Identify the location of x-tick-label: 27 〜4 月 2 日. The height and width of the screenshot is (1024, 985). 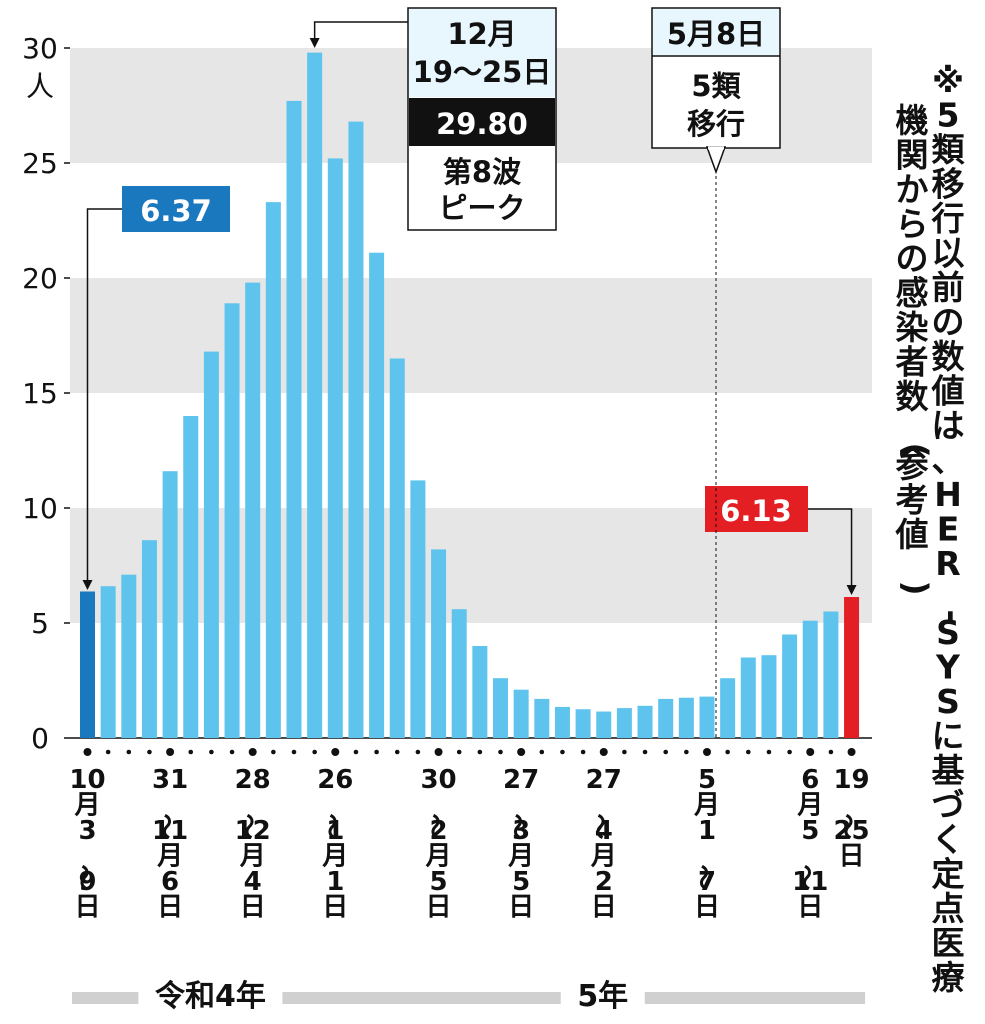
(603, 844).